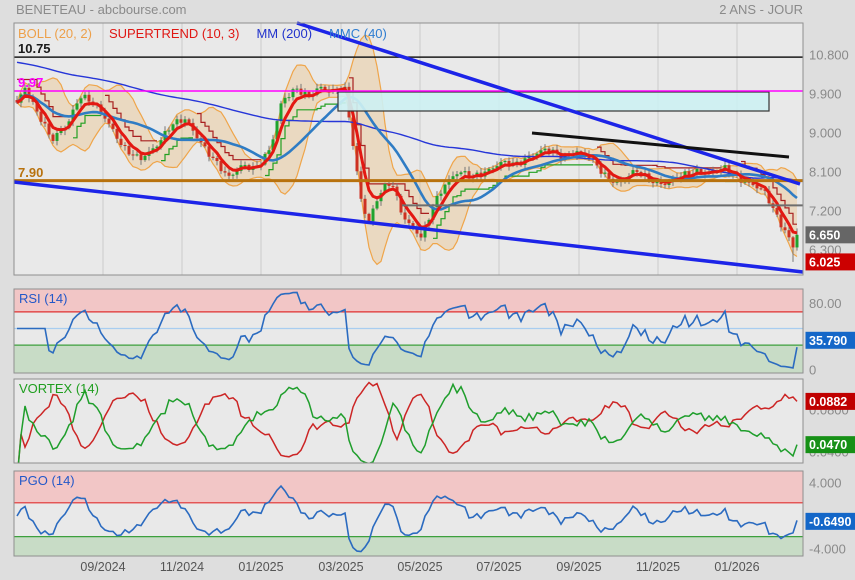 The width and height of the screenshot is (855, 580). I want to click on date-axis-label: 09/2024, so click(102, 567).